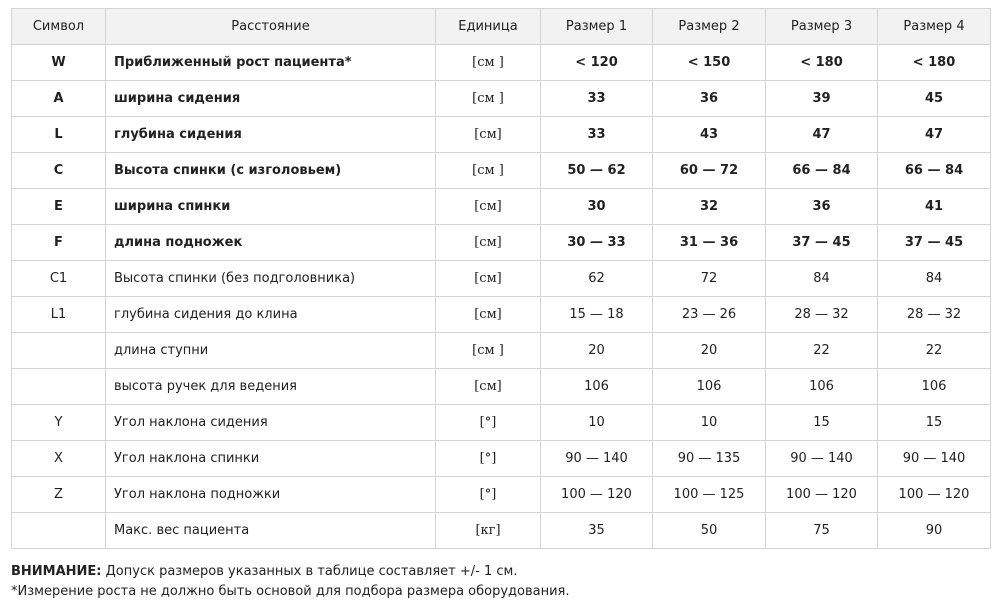 The height and width of the screenshot is (607, 1006). I want to click on size-2-cell: 106, so click(709, 386).